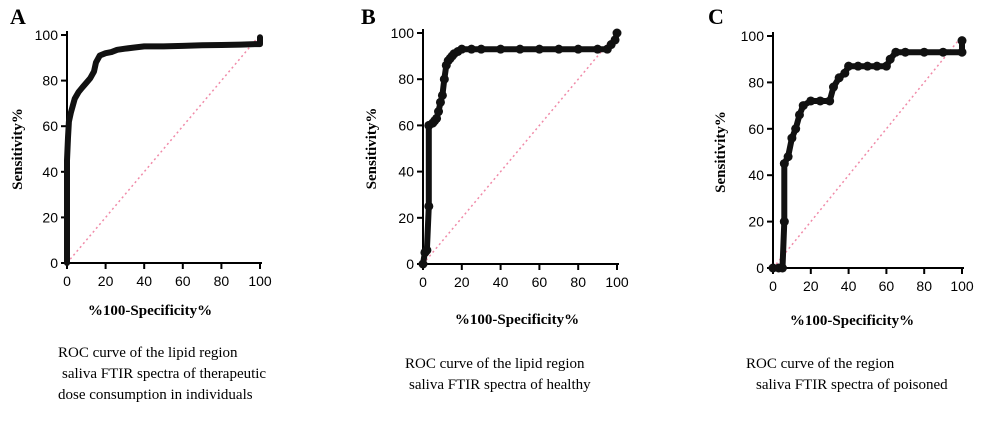 Image resolution: width=1000 pixels, height=421 pixels. Describe the element at coordinates (164, 374) in the screenshot. I see `caption-line: saliva FTIR spectra of therapeutic` at that location.